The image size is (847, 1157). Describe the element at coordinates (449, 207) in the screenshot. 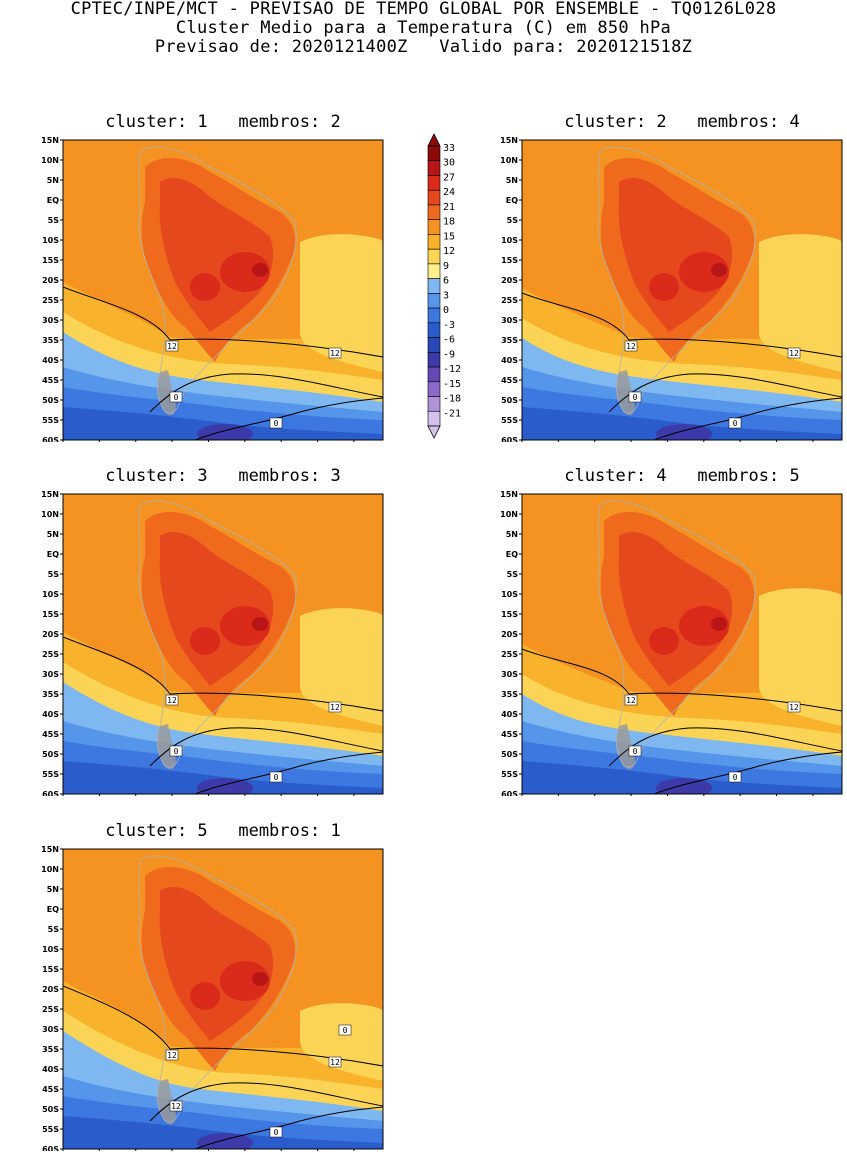

I see `colorbar-label: 21` at that location.